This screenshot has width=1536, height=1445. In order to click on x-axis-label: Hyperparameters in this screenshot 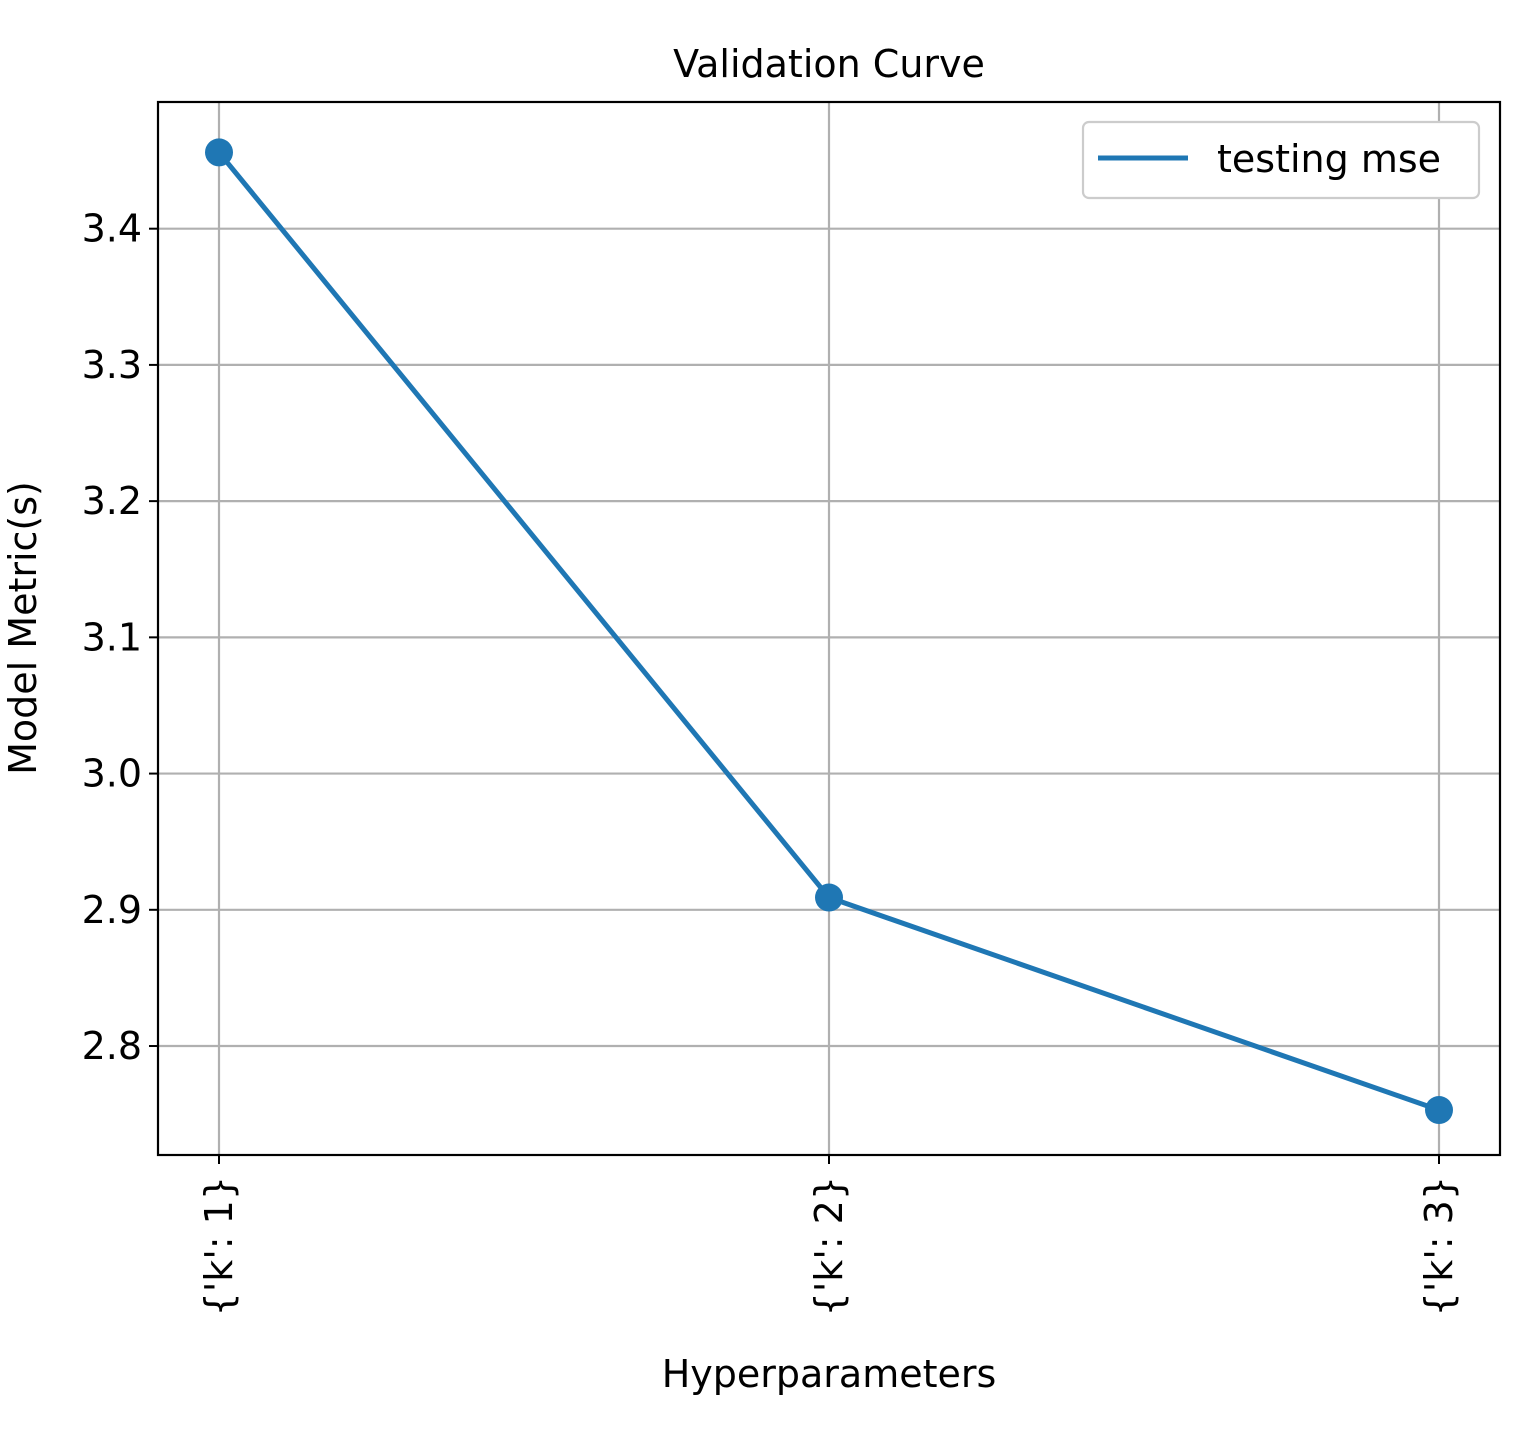, I will do `click(829, 1374)`.